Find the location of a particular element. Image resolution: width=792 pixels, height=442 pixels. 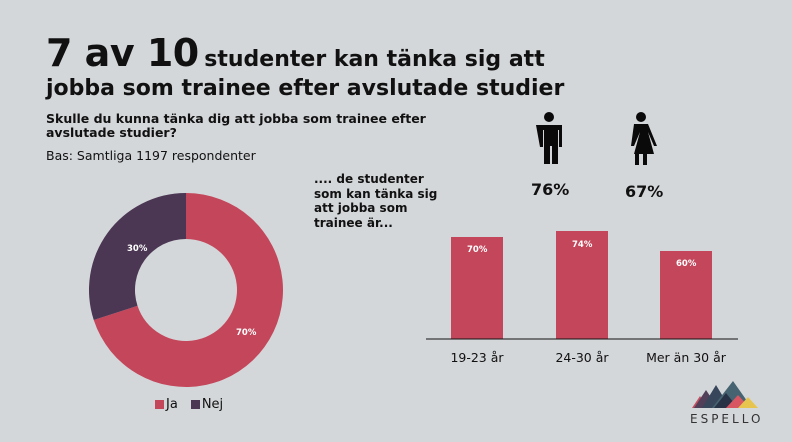

donut-slice-nej is located at coordinates (137, 256).